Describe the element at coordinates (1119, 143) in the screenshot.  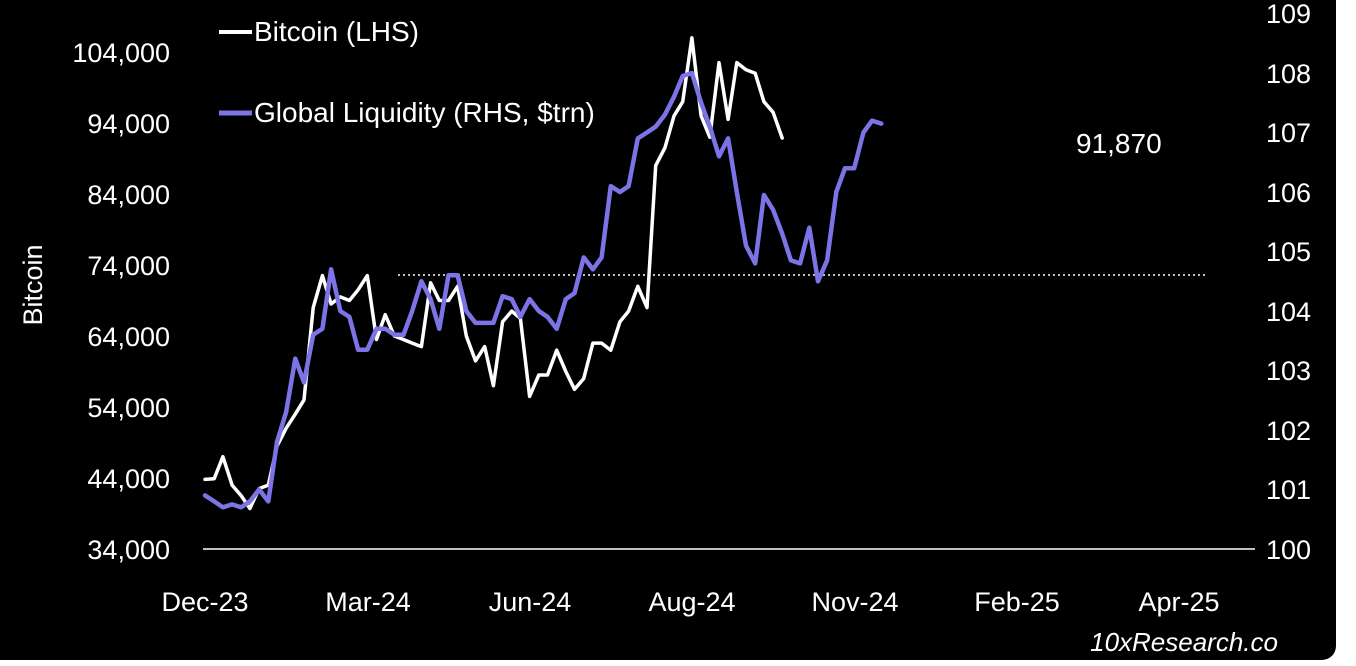
I see `bitcoin-last-value-label: 91,870` at that location.